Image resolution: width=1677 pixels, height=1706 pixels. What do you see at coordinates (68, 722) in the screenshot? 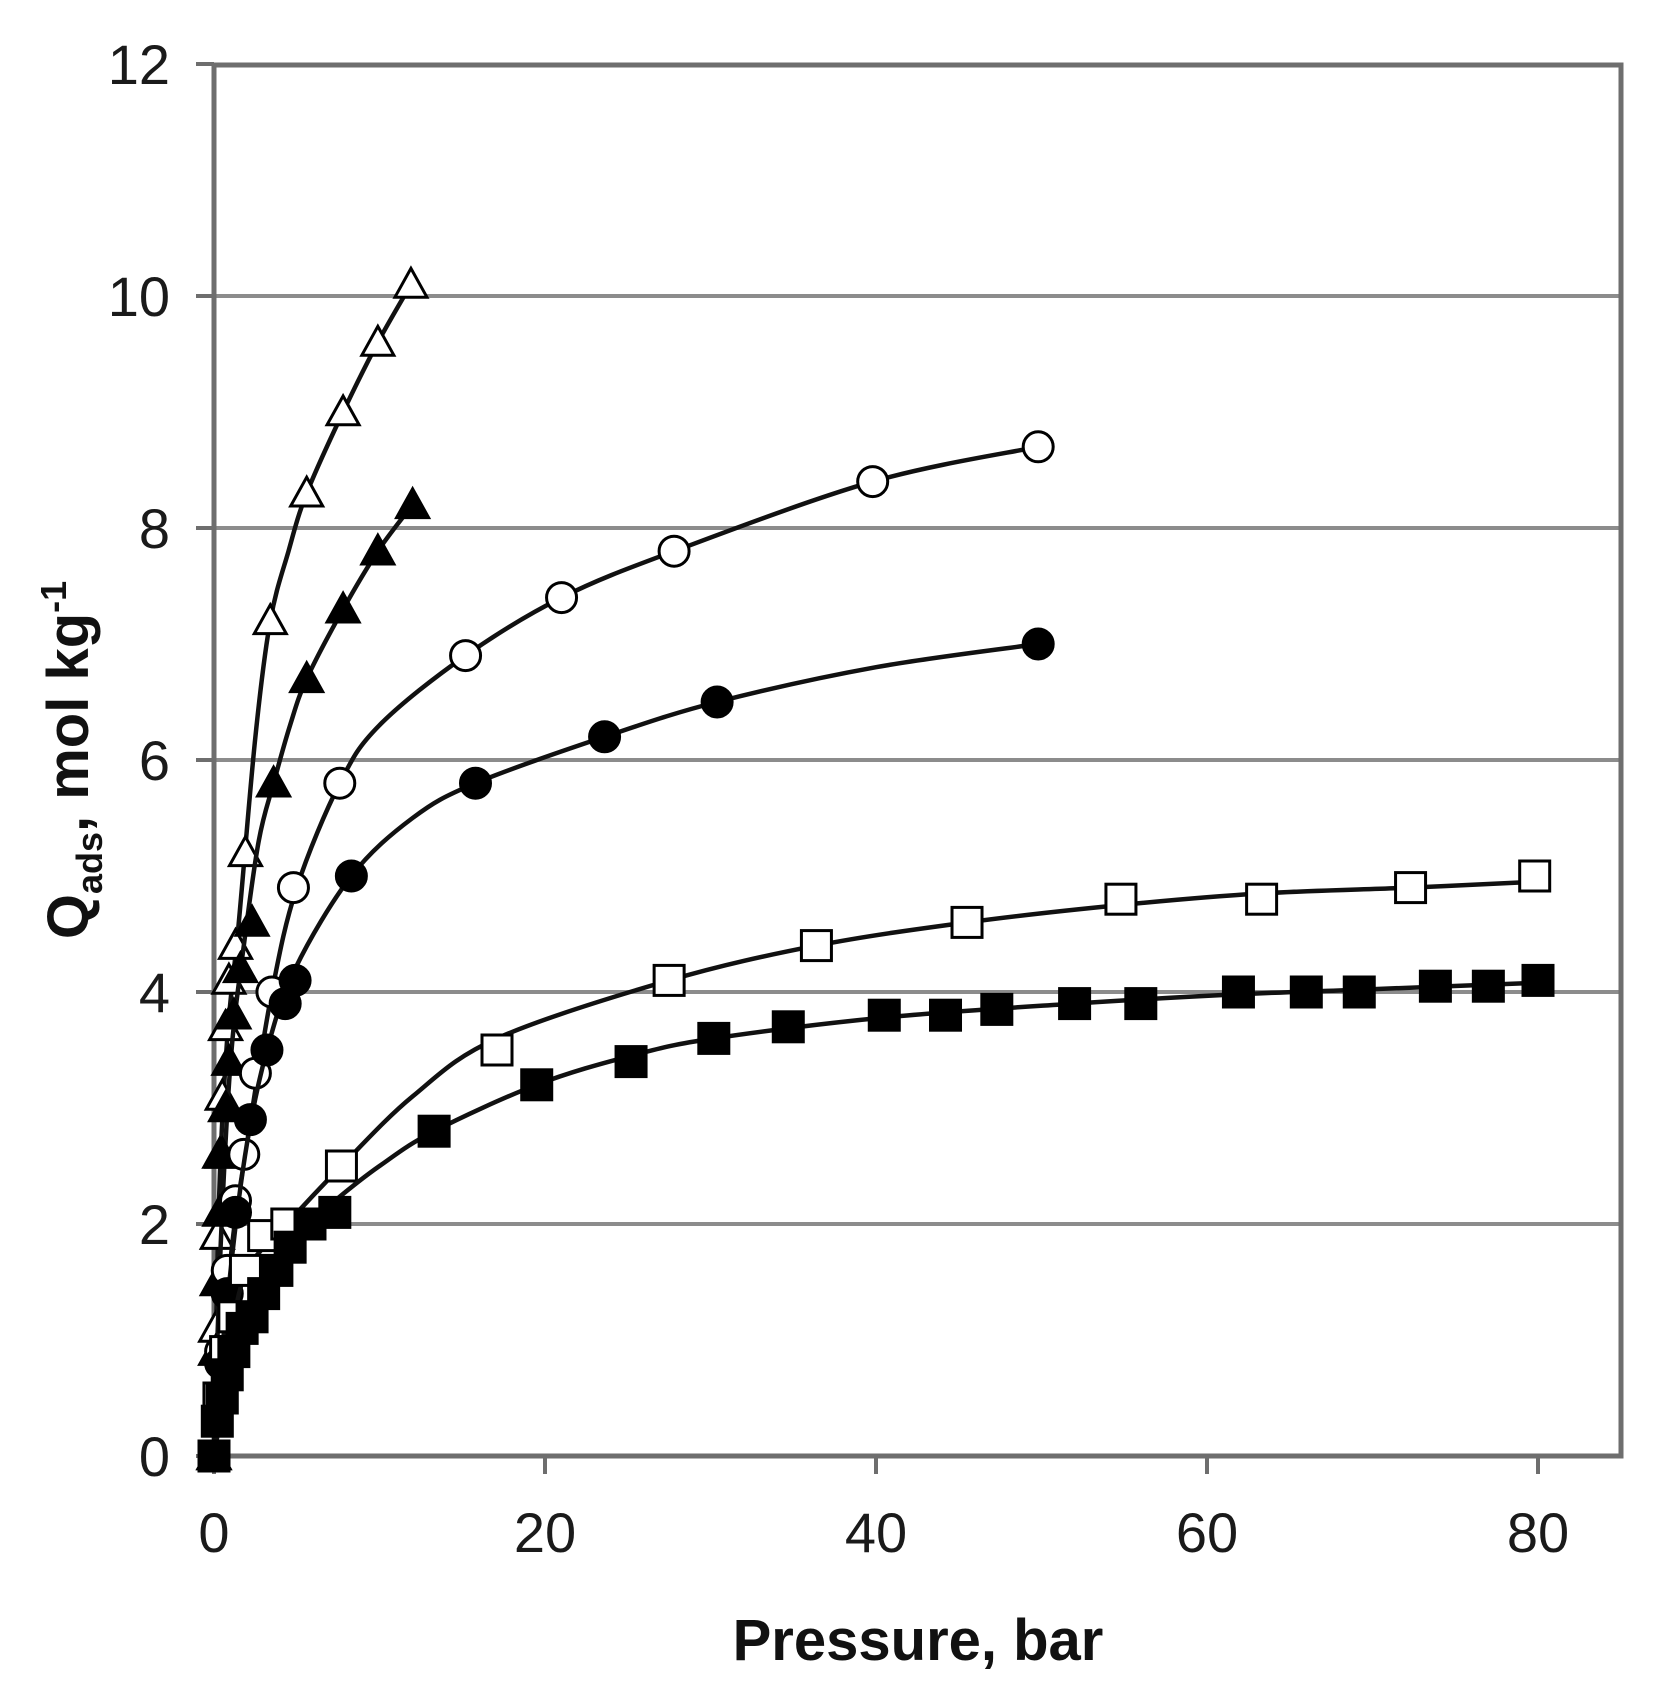
I see `y-axis-title-unit: , mol kg` at bounding box center [68, 722].